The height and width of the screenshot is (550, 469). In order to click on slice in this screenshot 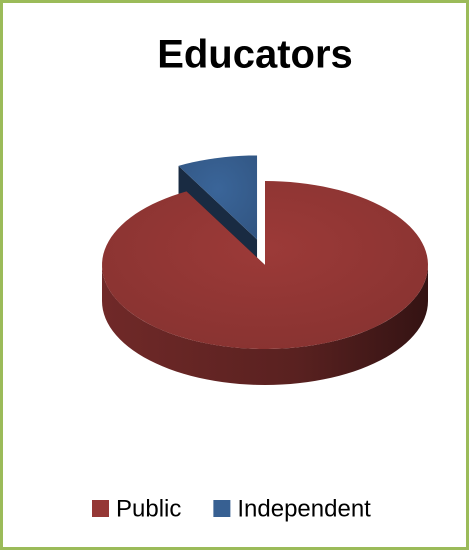, I will do `click(218, 197)`.